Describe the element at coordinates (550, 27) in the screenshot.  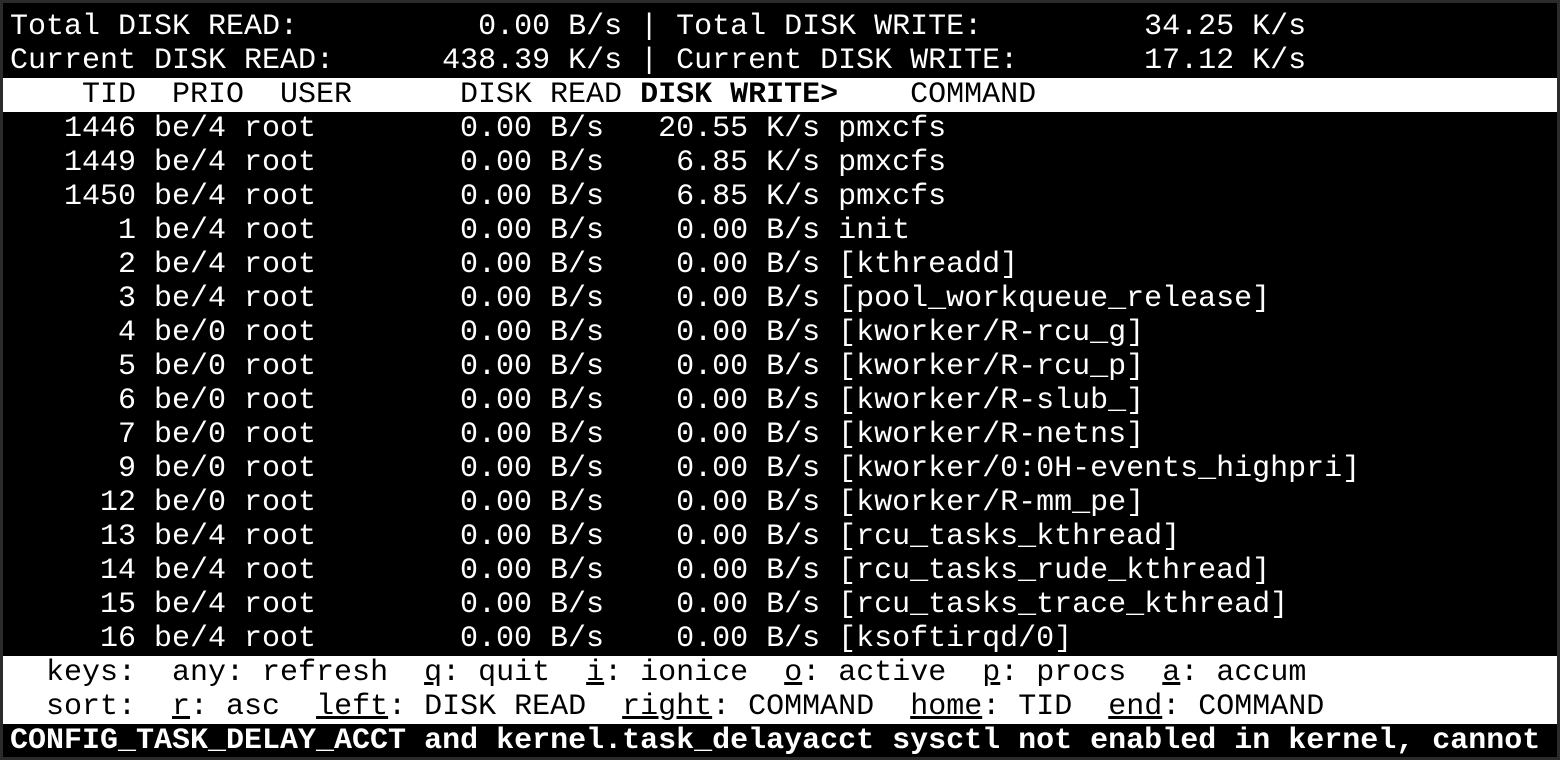
I see `total-read-value: 0.00 B/s` at that location.